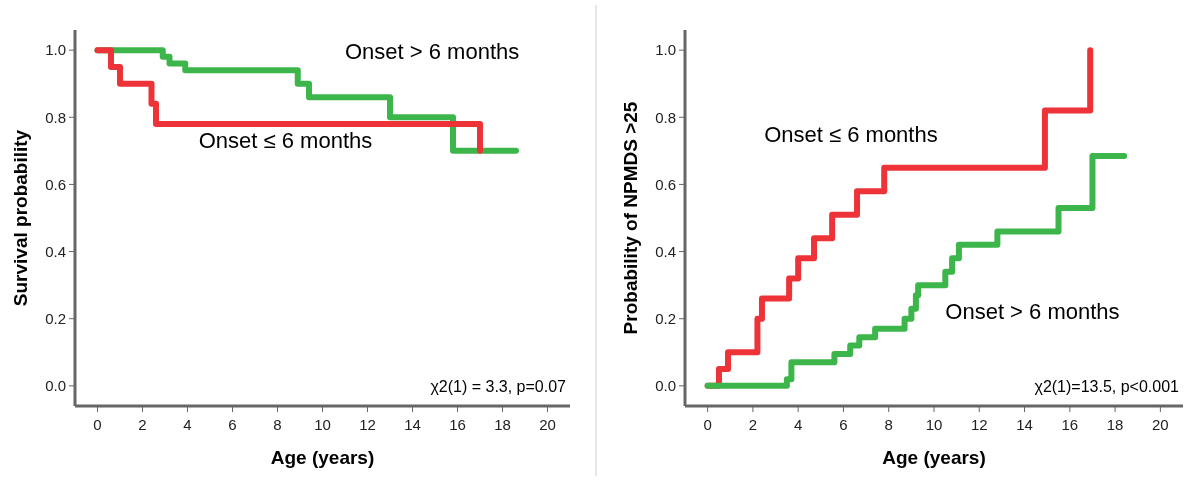  What do you see at coordinates (20, 218) in the screenshot?
I see `y-axis-title: Survival probability` at bounding box center [20, 218].